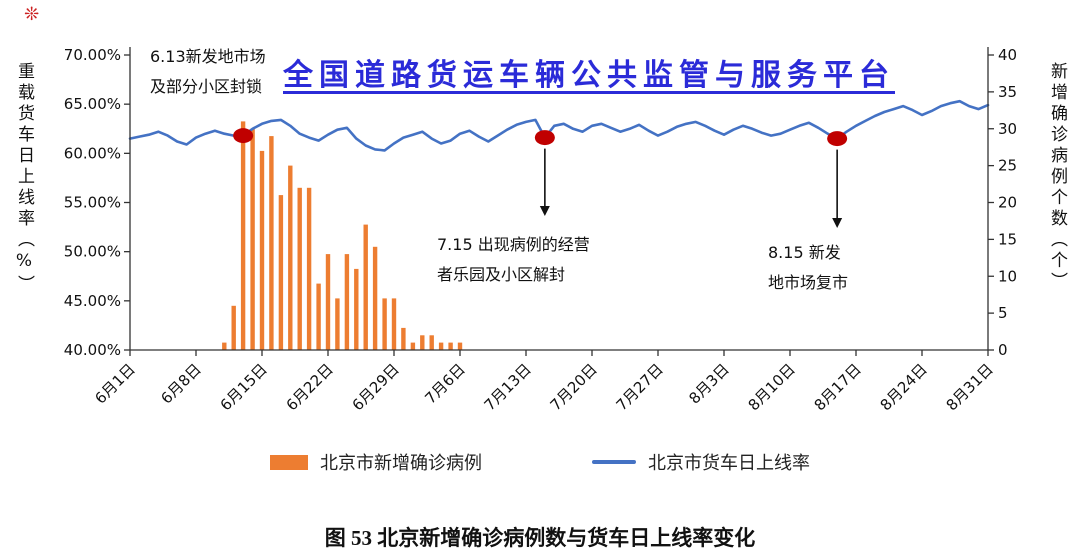 This screenshot has width=1080, height=560. What do you see at coordinates (1057, 177) in the screenshot?
I see `right-axis-title: 新增确诊病例个数（个）` at bounding box center [1057, 177].